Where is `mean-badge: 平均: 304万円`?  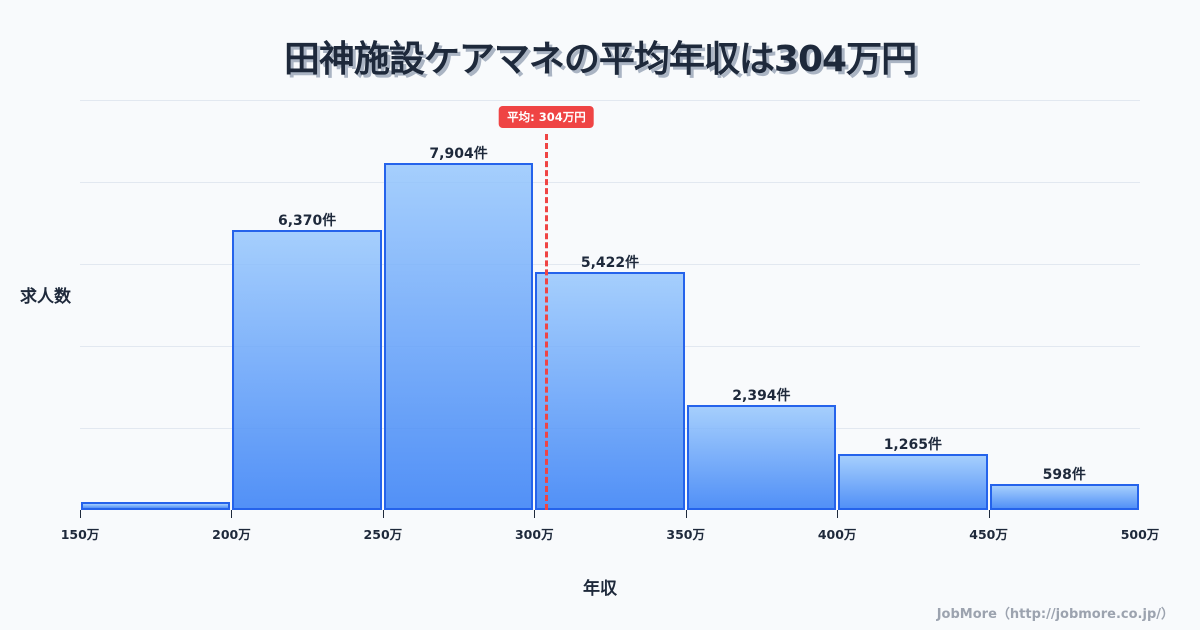 mean-badge: 平均: 304万円 is located at coordinates (546, 117).